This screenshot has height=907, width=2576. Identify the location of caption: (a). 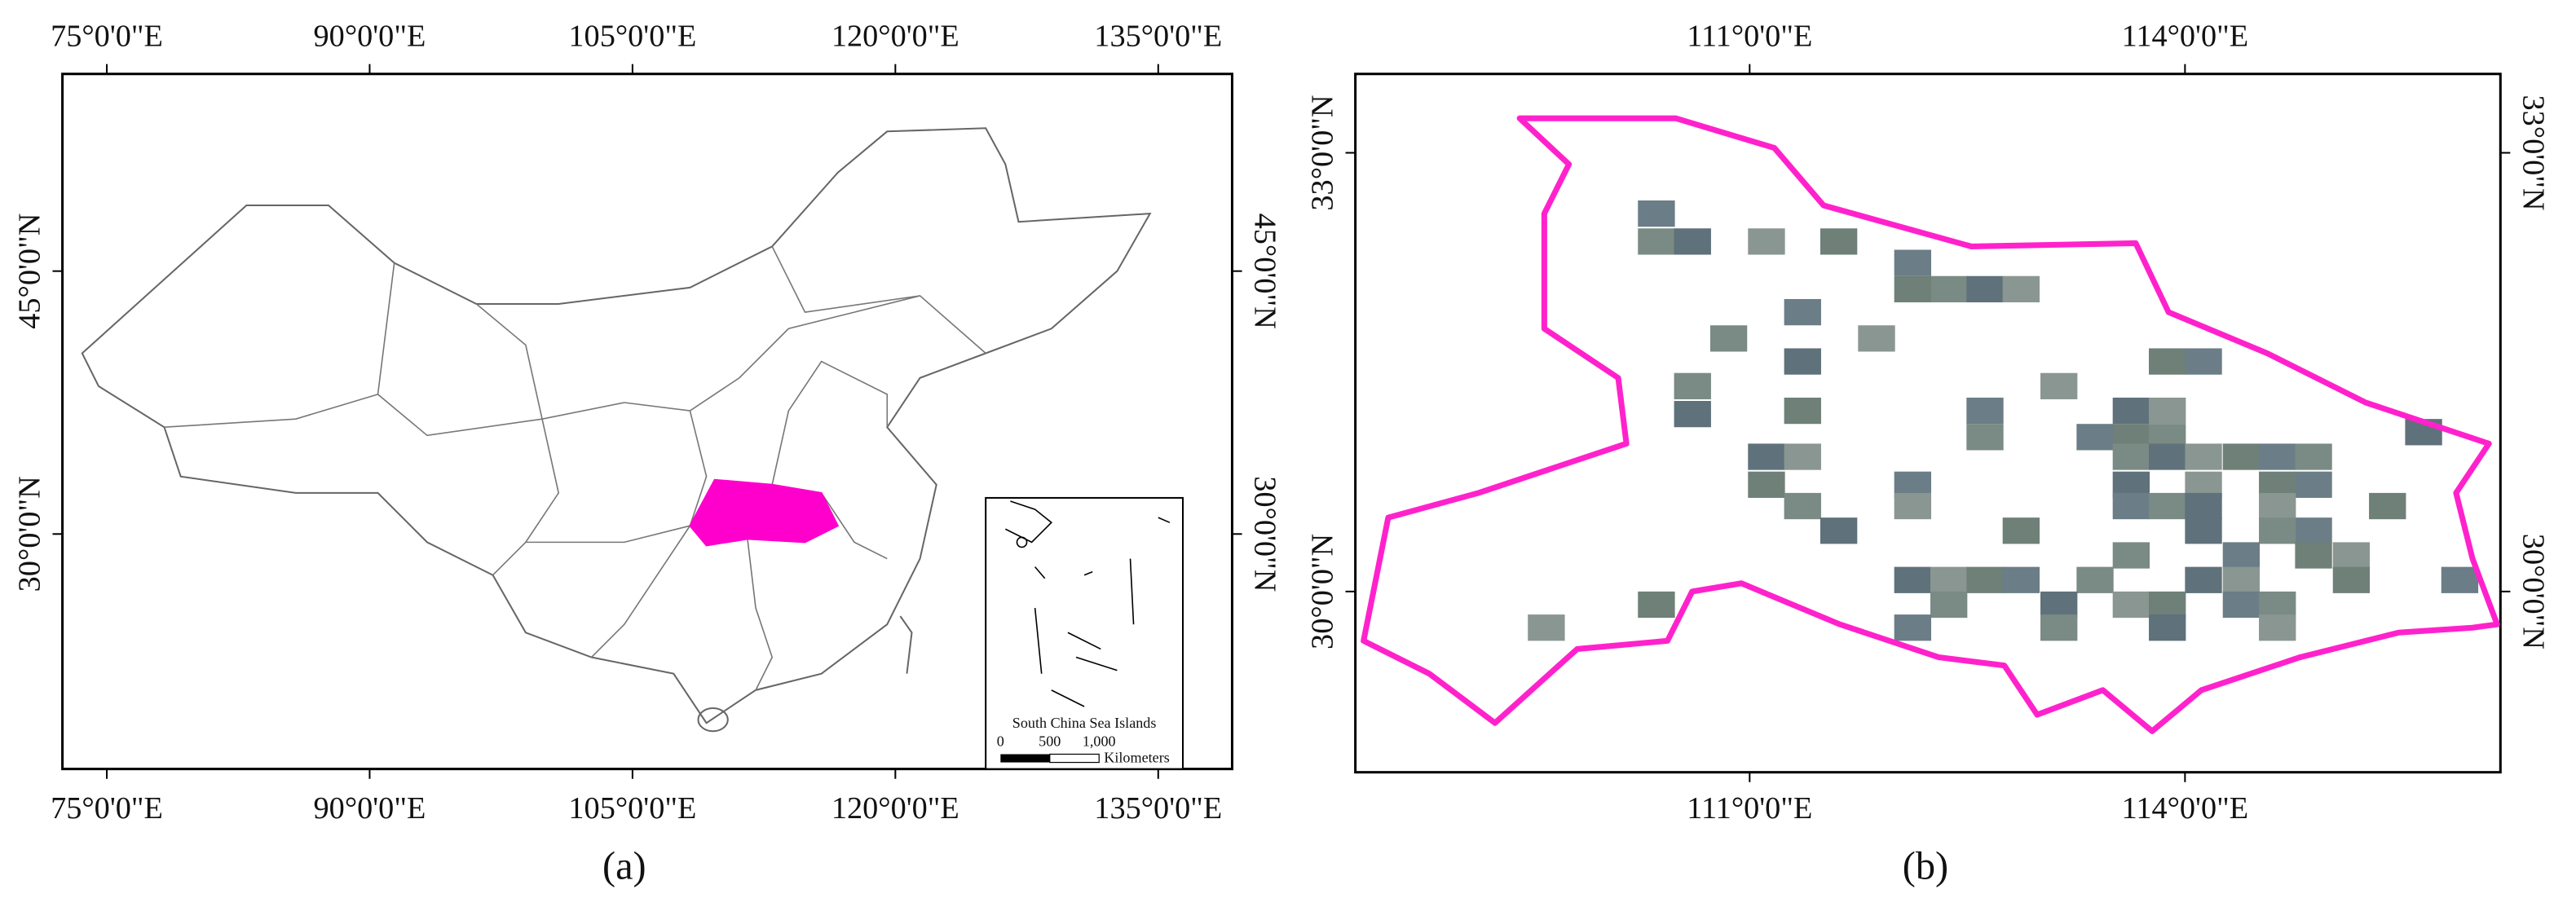
(624, 866).